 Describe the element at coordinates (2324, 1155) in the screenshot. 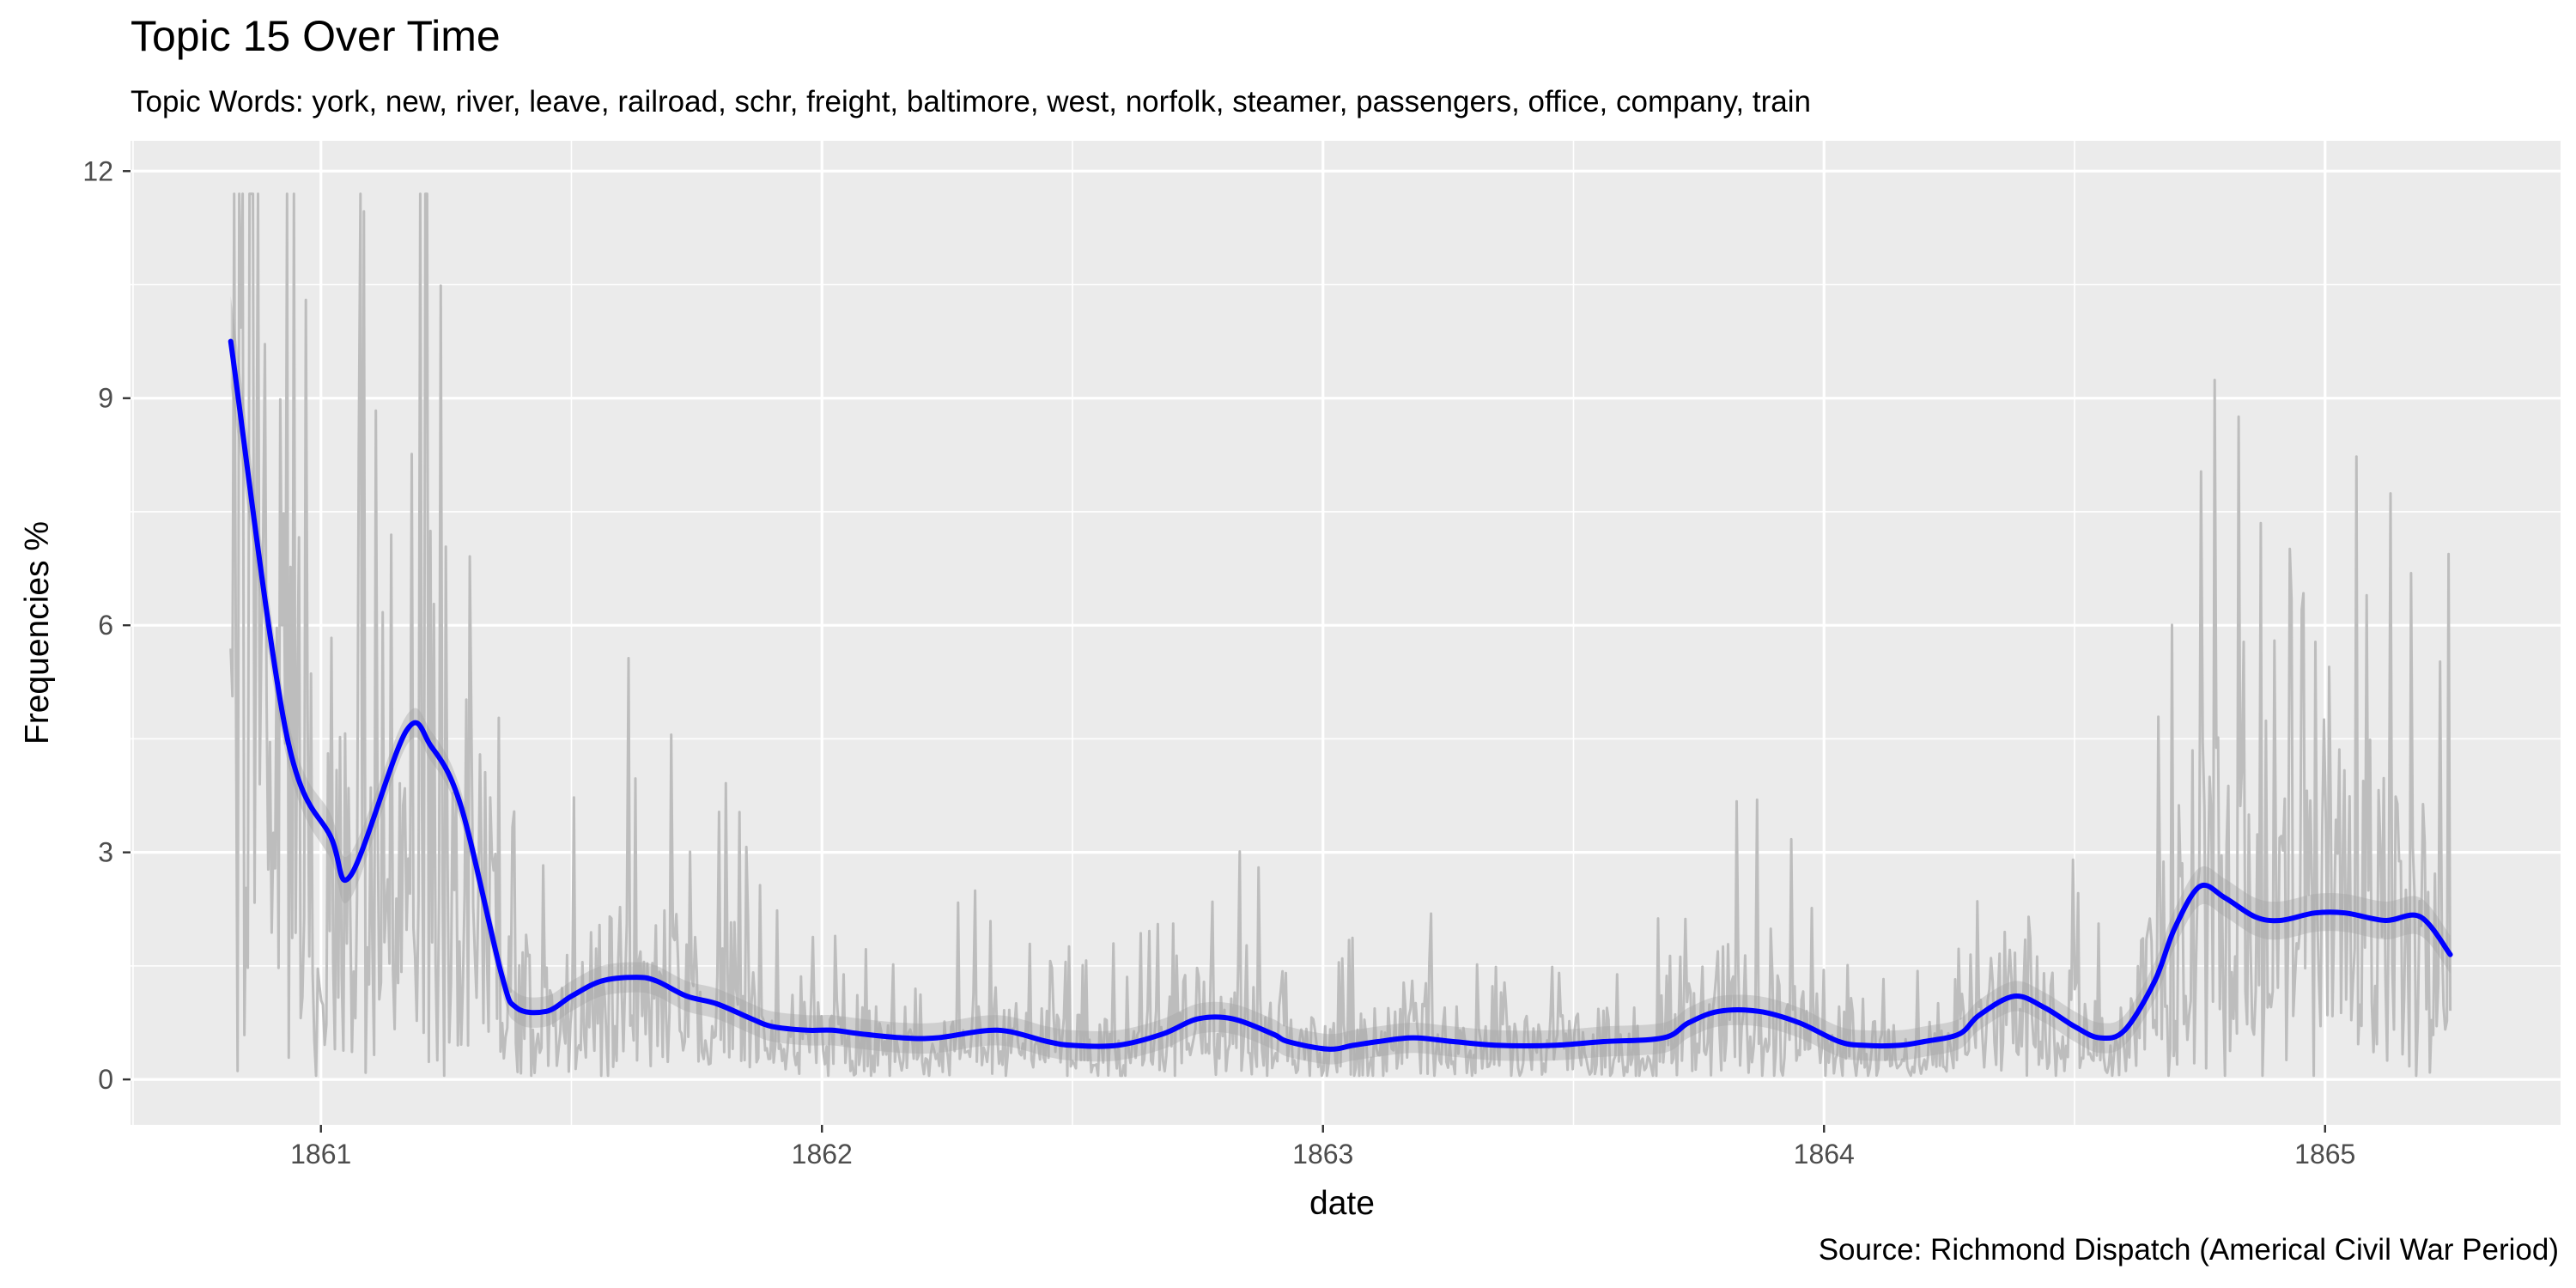

I see `x-tick-label: 1865` at that location.